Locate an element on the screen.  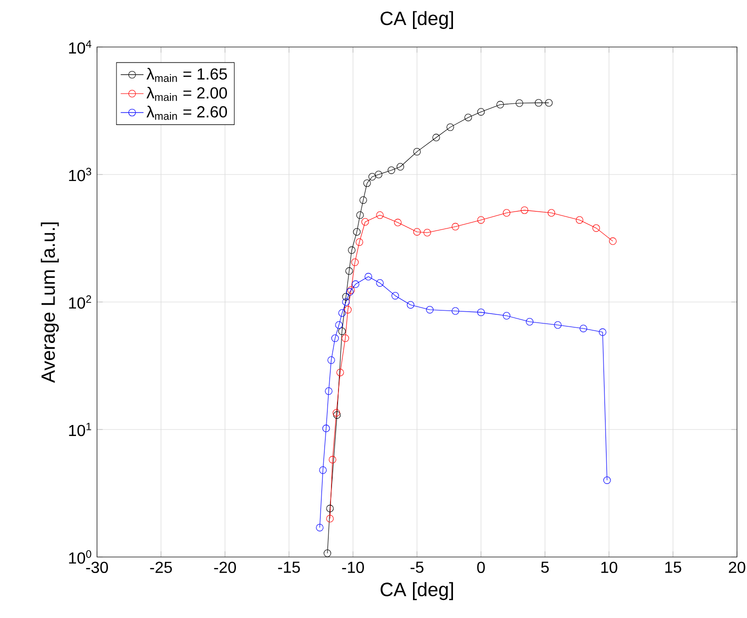
y-axis-title: Average Lum [a.u.] is located at coordinates (49, 302).